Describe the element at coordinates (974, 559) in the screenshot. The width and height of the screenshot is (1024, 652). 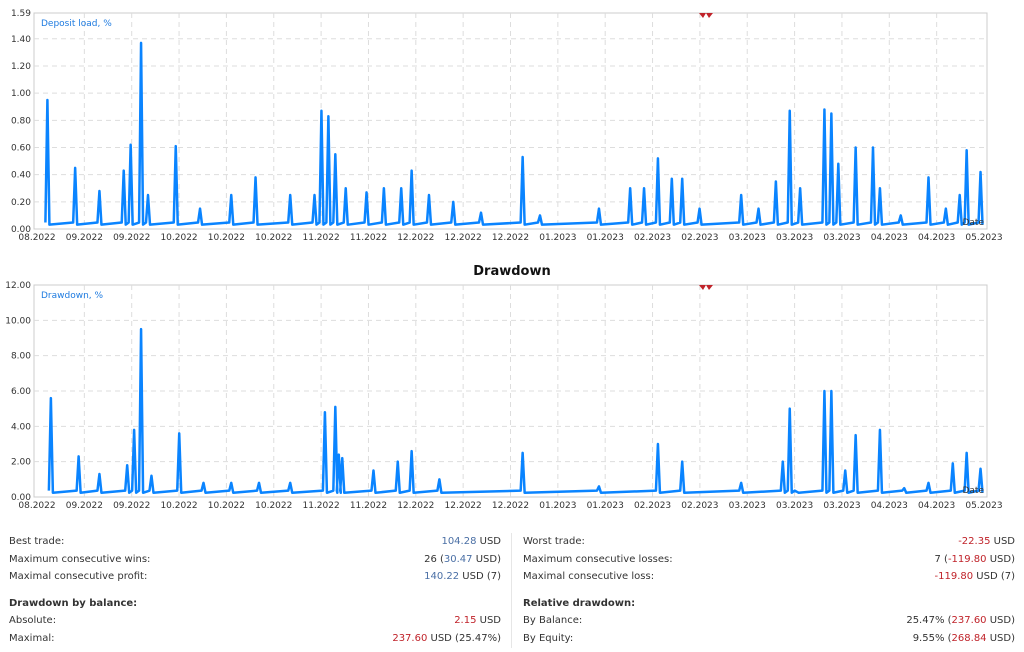
I see `stat-value: 7 (-119.80 USD)` at that location.